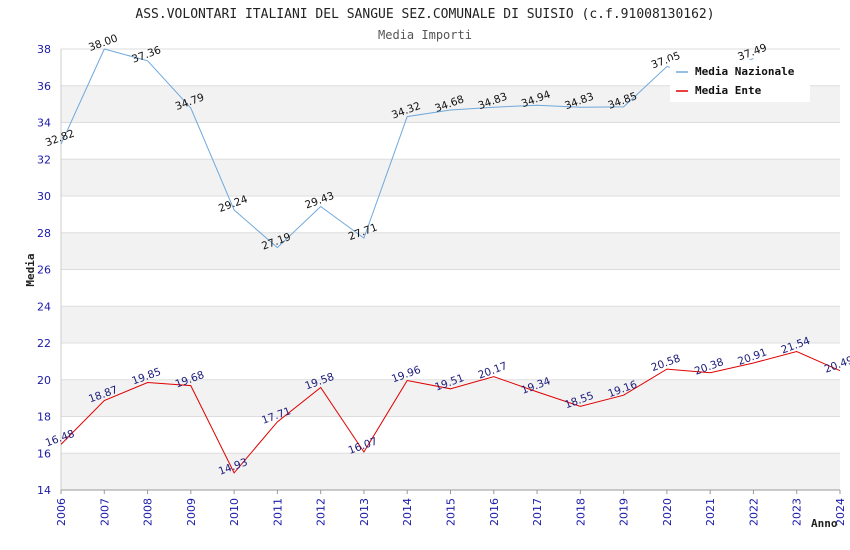  I want to click on y-tick-label: 20, so click(44, 380).